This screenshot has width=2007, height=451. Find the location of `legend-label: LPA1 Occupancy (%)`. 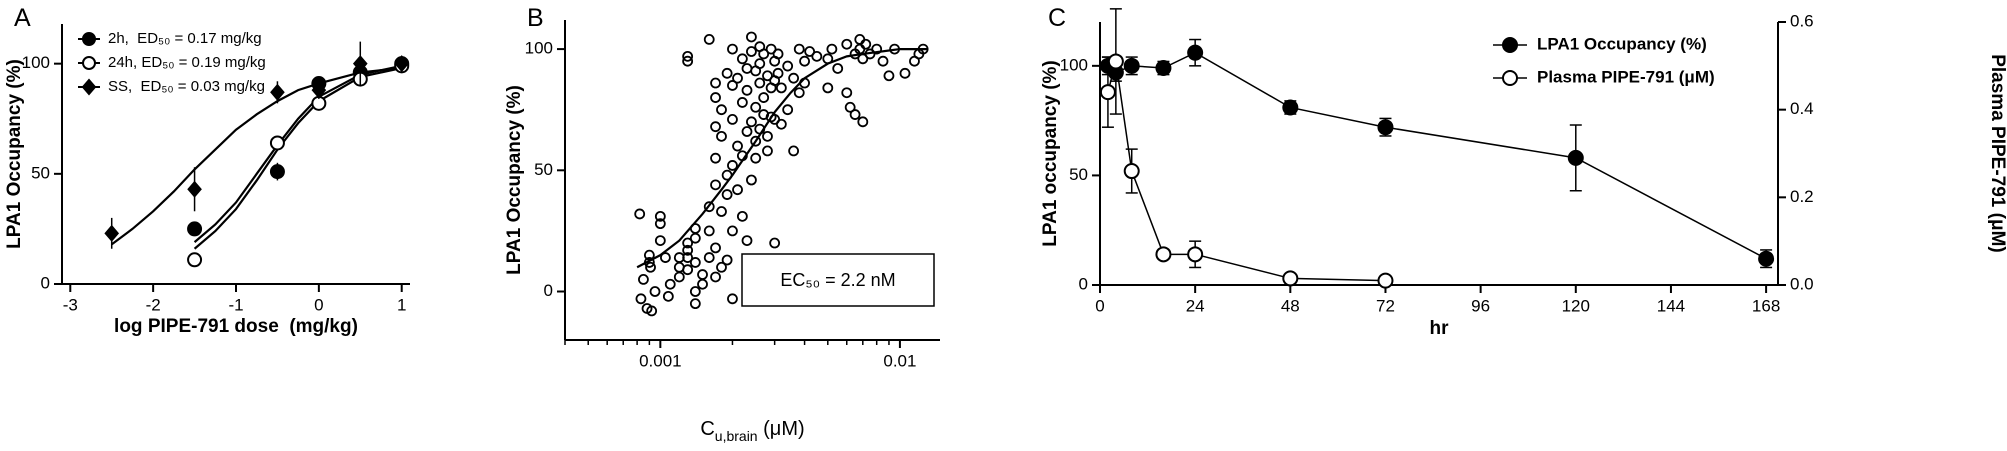

legend-label: LPA1 Occupancy (%) is located at coordinates (1622, 43).